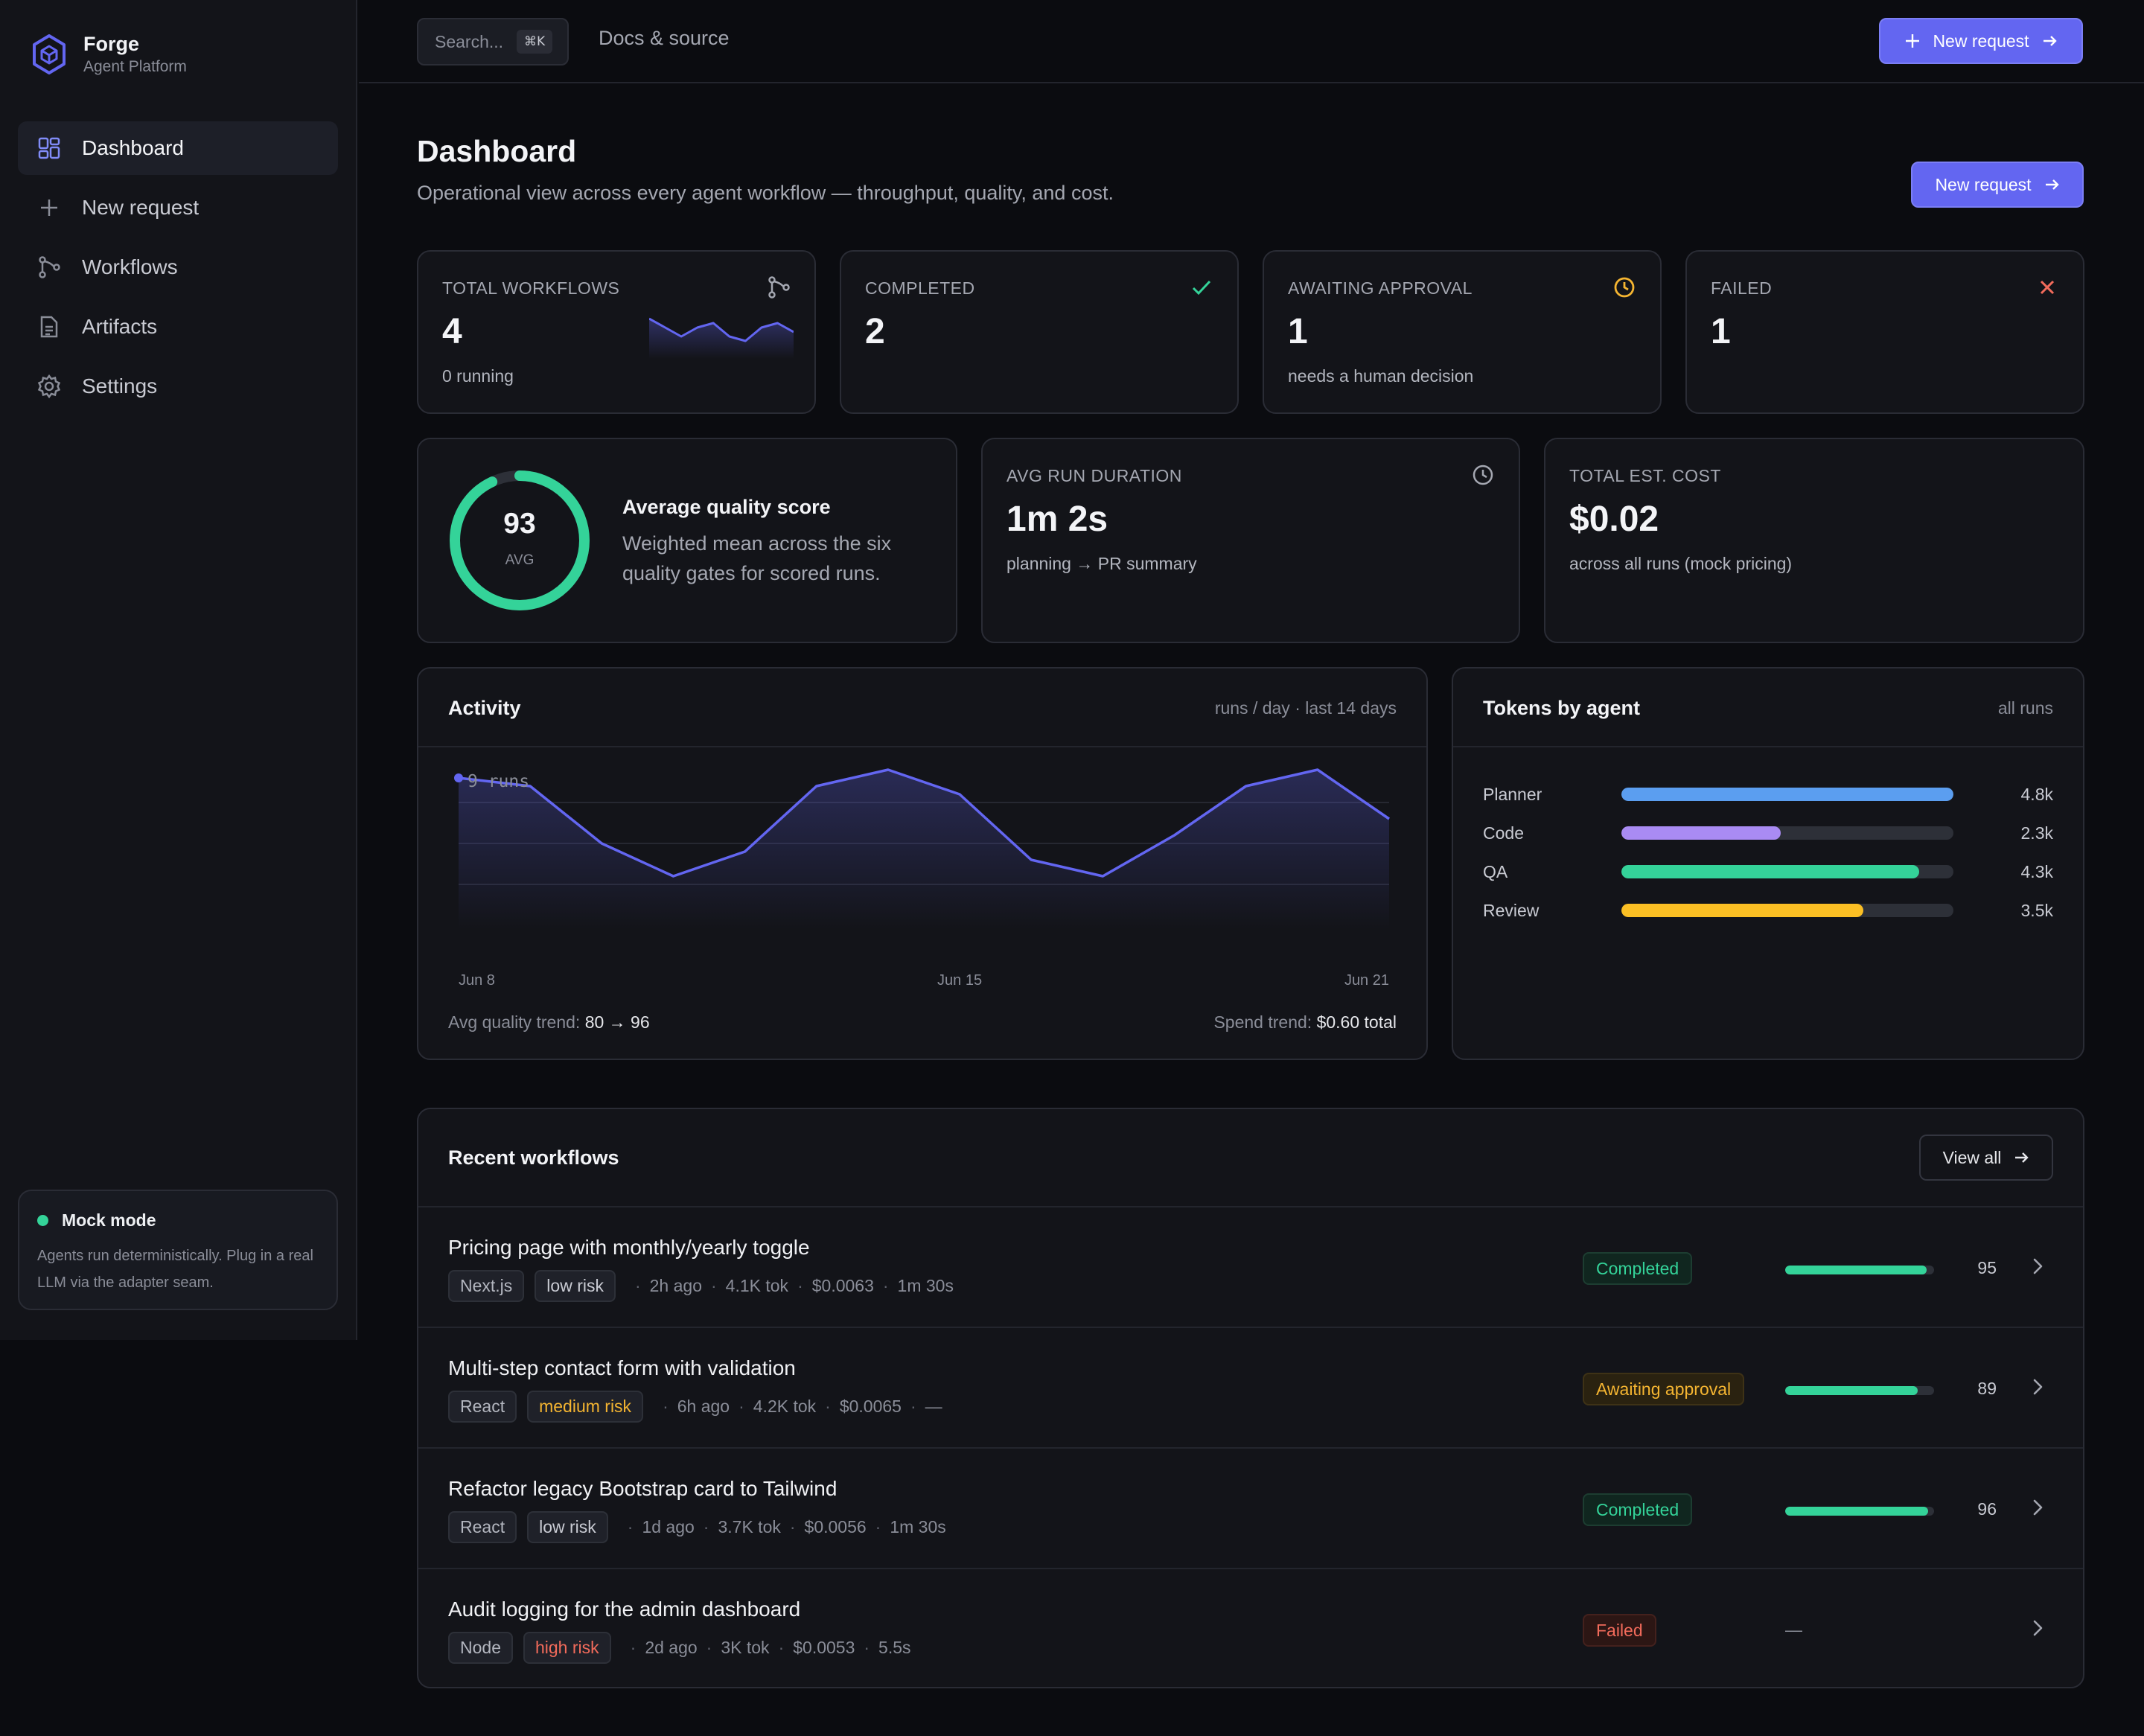 The height and width of the screenshot is (1736, 2144). Describe the element at coordinates (1987, 1388) in the screenshot. I see `quality-score-value: 89` at that location.